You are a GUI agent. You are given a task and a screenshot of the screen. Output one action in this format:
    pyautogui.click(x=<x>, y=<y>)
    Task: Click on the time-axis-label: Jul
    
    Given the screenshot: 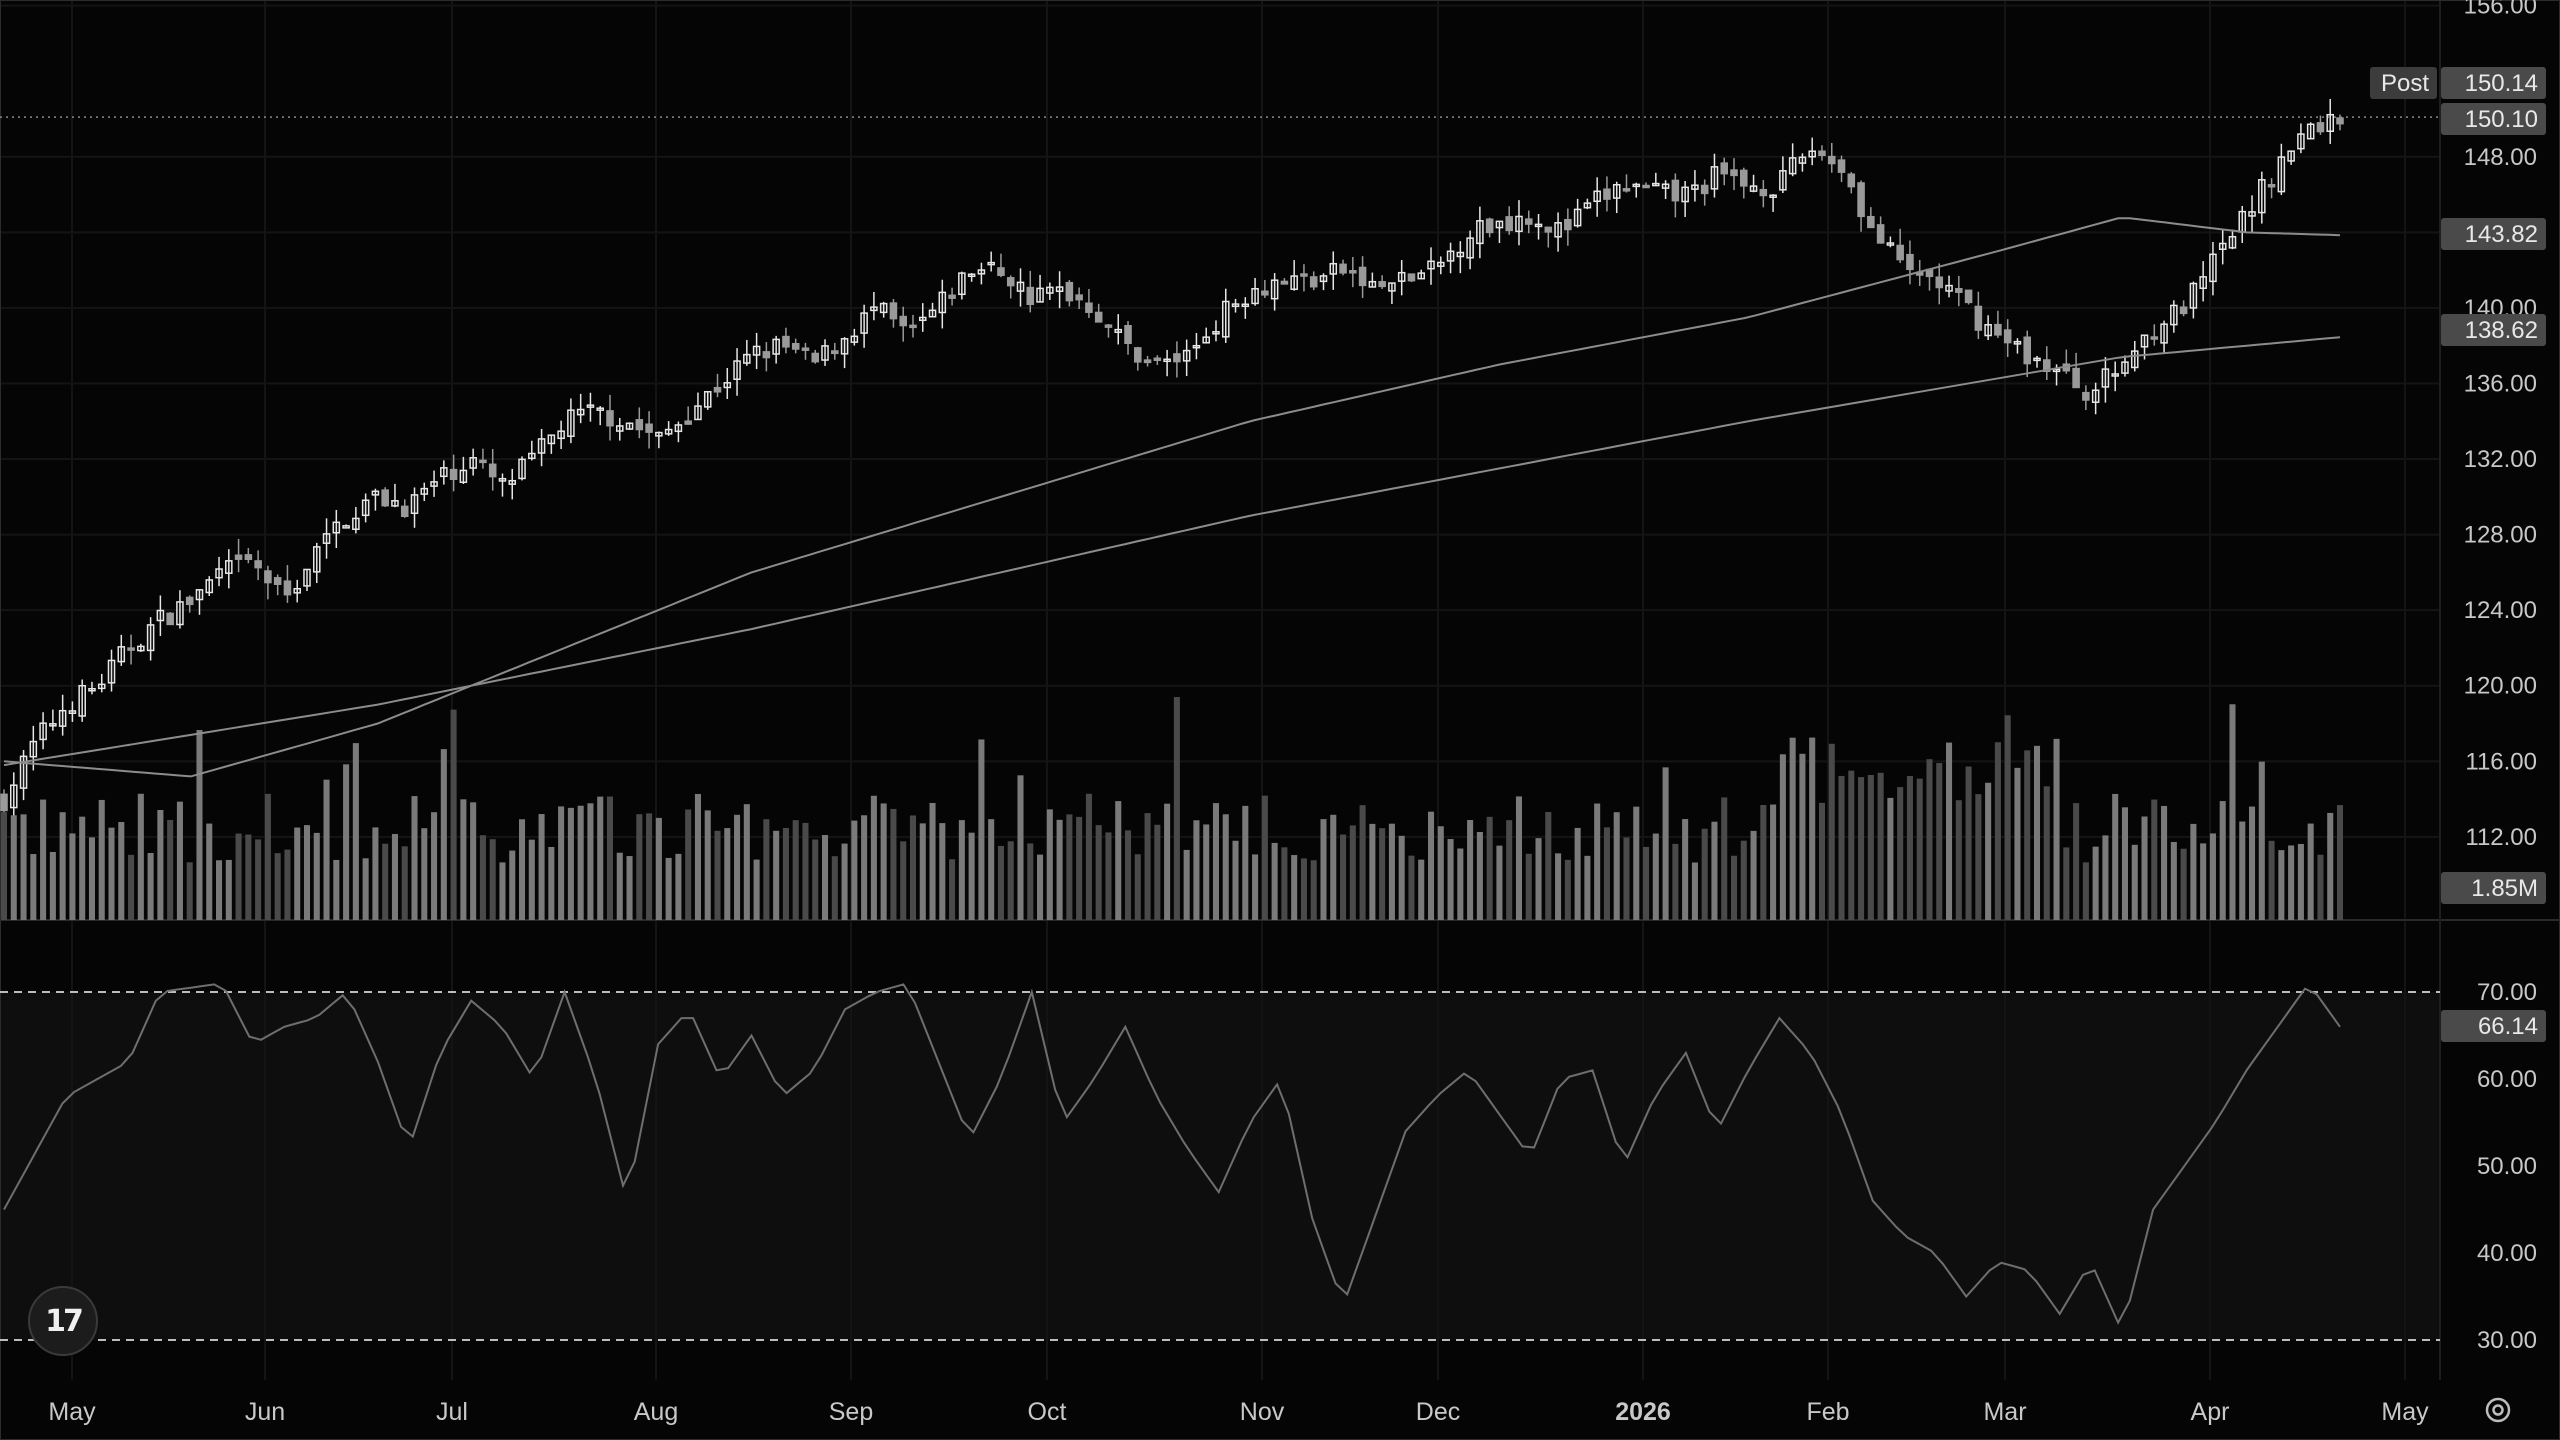 What is the action you would take?
    pyautogui.click(x=452, y=1412)
    